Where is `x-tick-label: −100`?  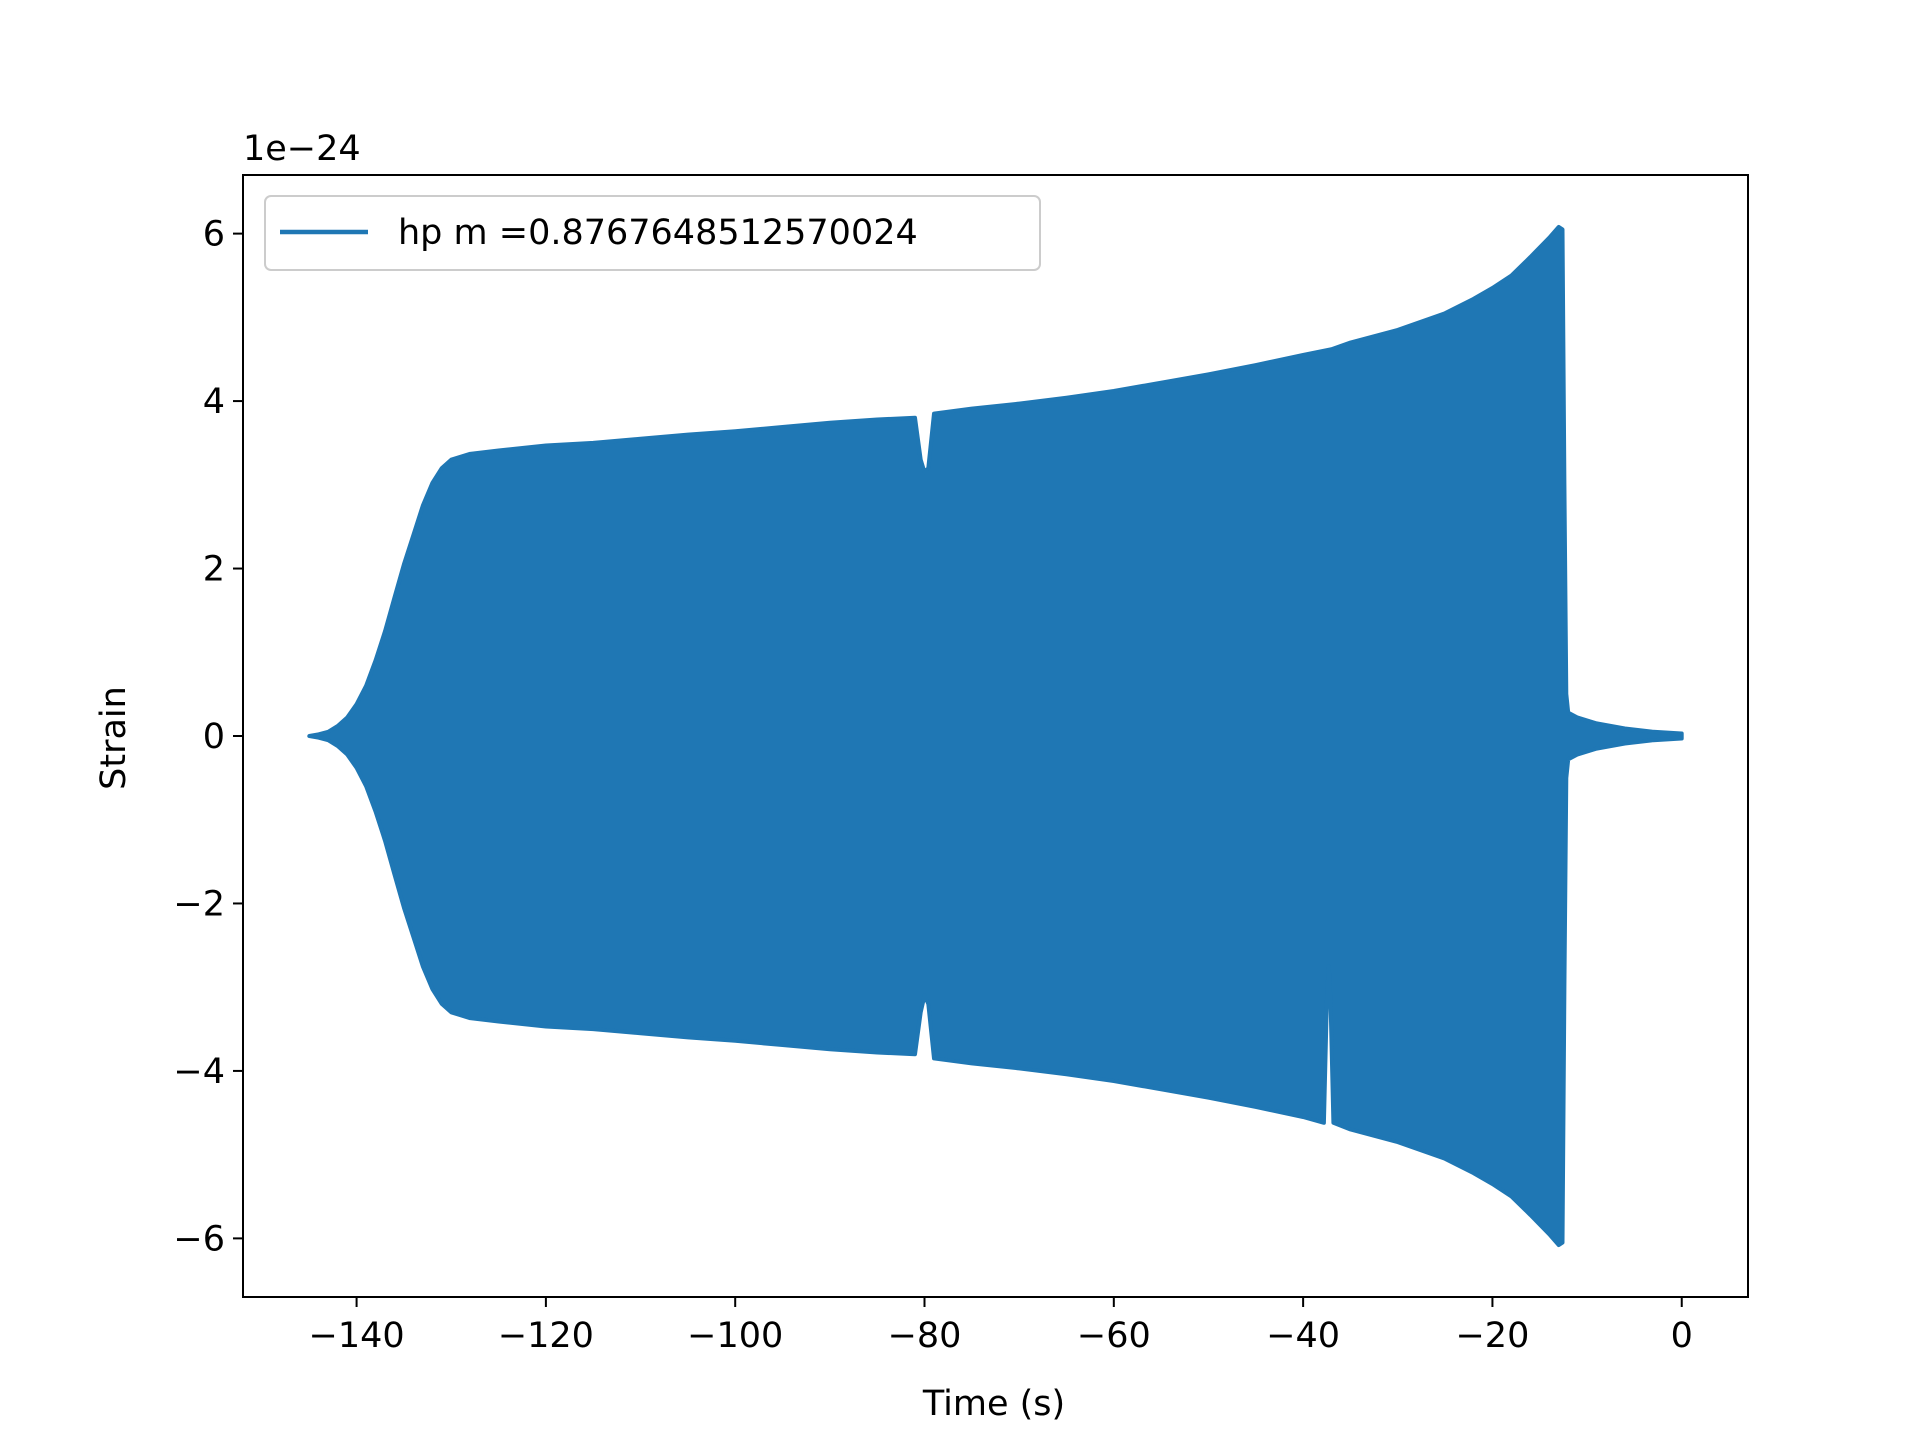 x-tick-label: −100 is located at coordinates (735, 1336).